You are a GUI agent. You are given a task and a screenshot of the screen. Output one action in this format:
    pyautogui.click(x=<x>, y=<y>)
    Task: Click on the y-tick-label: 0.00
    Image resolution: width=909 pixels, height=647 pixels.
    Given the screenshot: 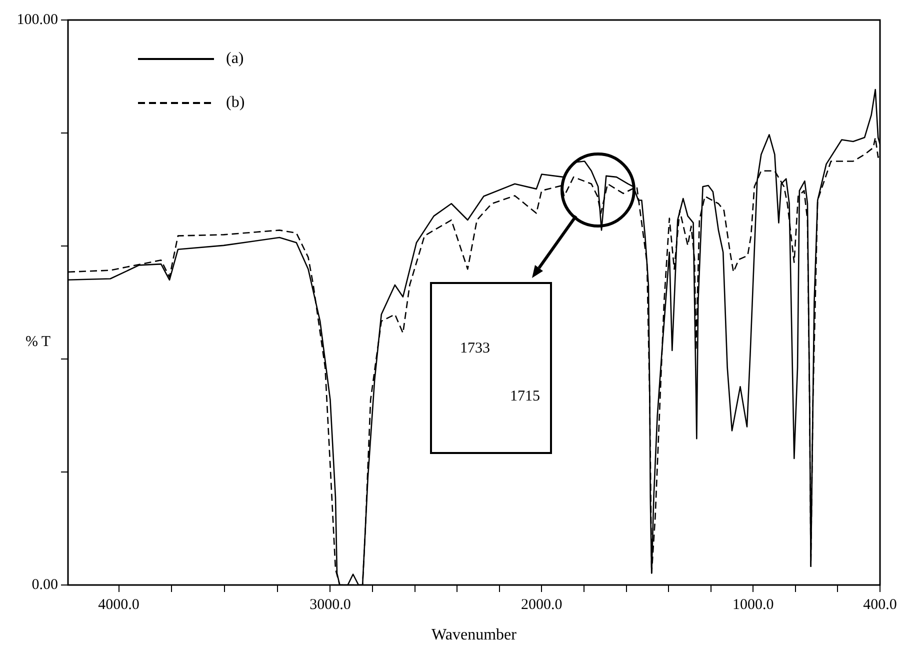 What is the action you would take?
    pyautogui.click(x=45, y=584)
    